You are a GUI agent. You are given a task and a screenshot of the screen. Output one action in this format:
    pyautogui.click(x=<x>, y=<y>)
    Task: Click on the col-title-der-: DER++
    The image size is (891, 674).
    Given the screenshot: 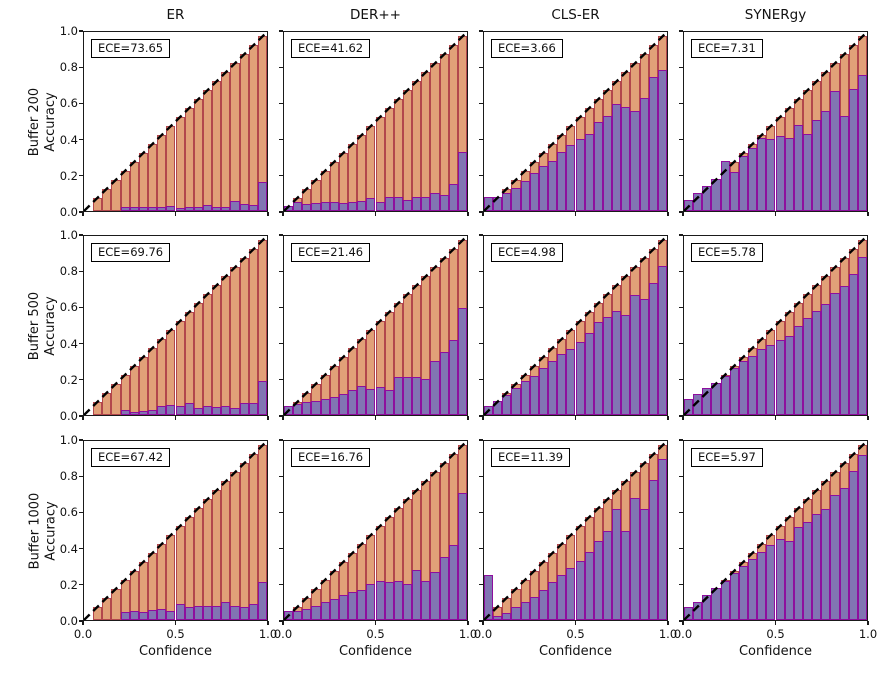 What is the action you would take?
    pyautogui.click(x=375, y=15)
    